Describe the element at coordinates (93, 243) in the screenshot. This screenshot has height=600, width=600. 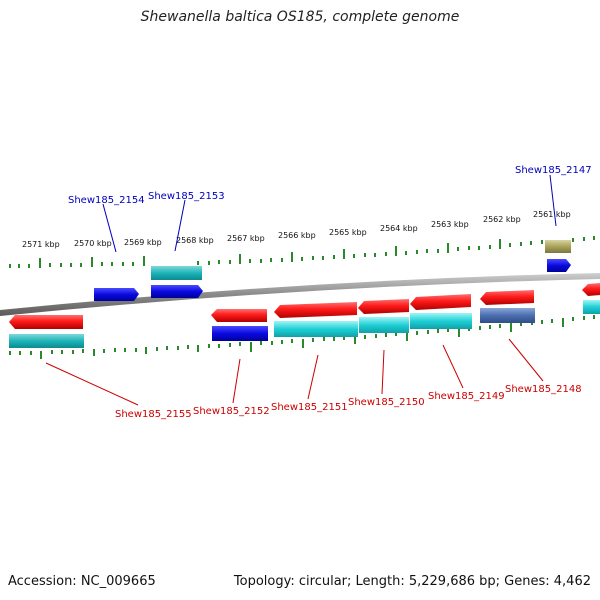
I see `ruler-label: 2570 kbp` at that location.